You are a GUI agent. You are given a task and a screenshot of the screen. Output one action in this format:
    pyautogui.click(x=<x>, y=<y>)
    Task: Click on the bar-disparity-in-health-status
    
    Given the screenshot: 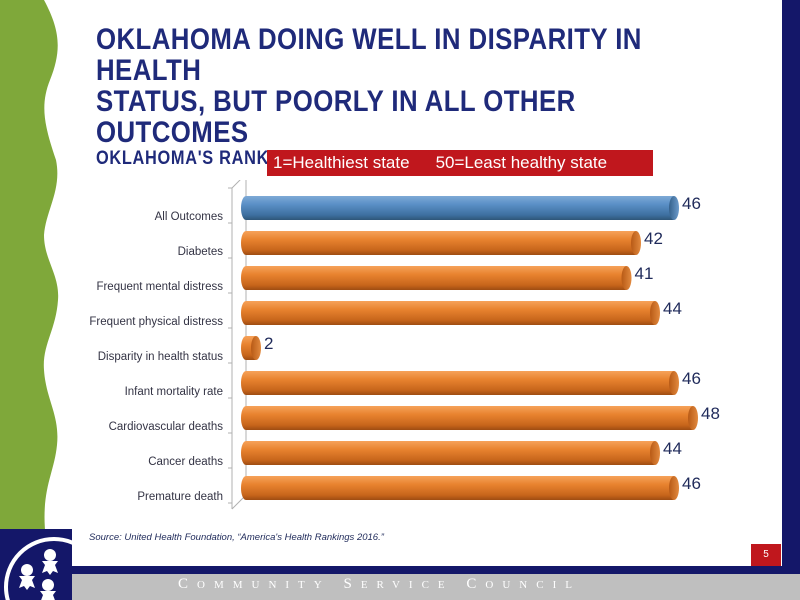 What is the action you would take?
    pyautogui.click(x=251, y=348)
    